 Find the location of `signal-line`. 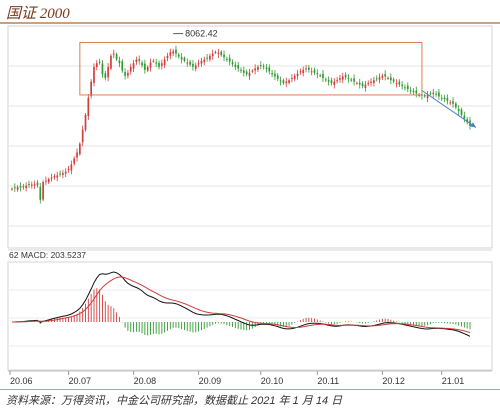

signal-line is located at coordinates (241, 305).